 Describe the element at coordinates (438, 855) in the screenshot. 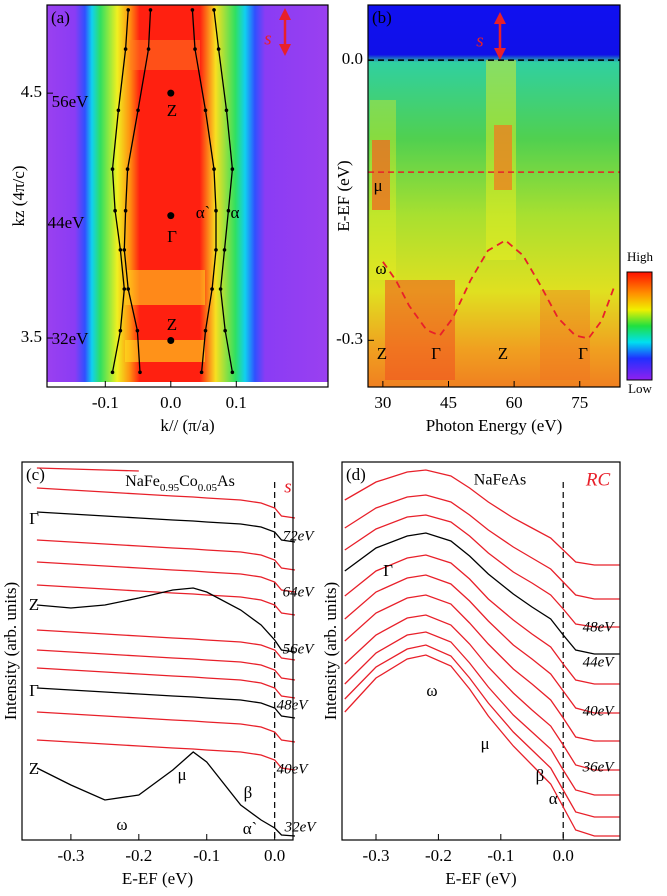

I see `x-tick-label: -0.2` at that location.